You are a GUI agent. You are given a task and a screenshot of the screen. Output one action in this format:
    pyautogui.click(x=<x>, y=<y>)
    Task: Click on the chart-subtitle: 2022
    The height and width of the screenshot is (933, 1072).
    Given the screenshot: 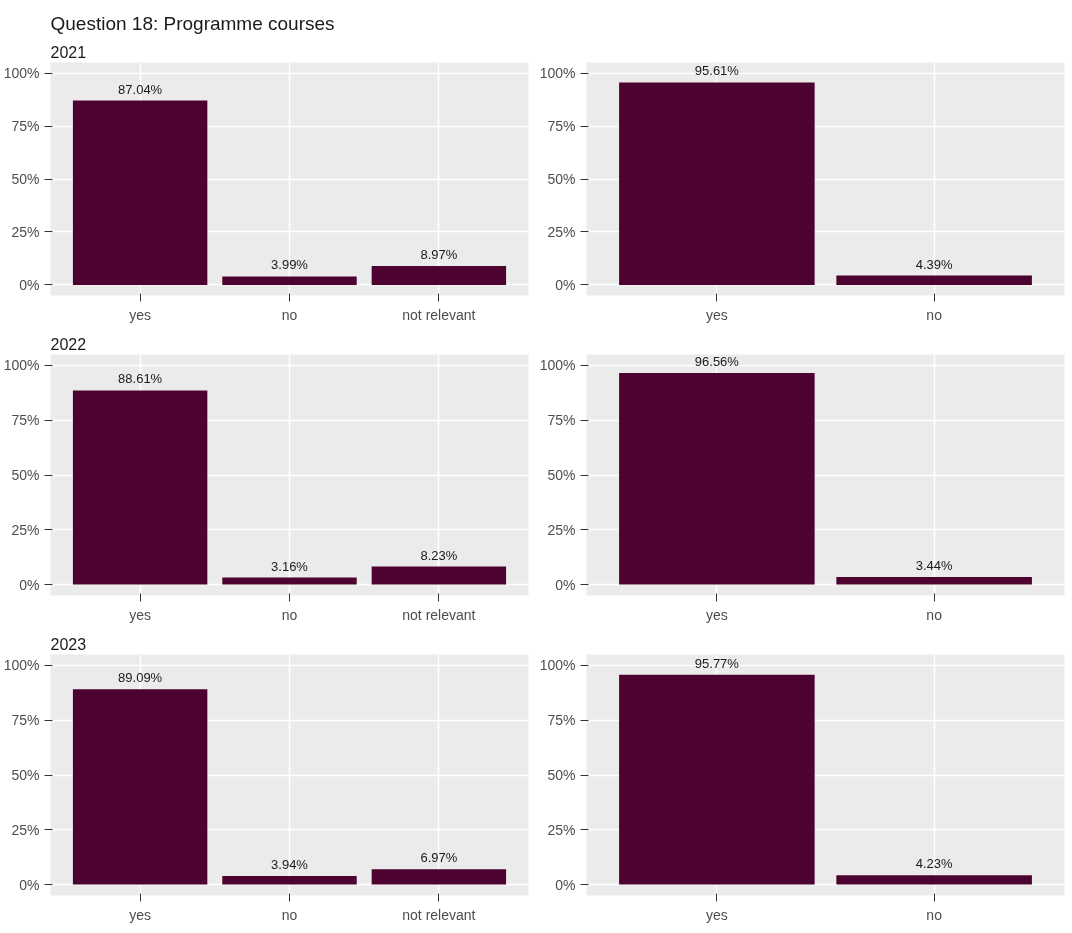 What is the action you would take?
    pyautogui.click(x=68, y=344)
    